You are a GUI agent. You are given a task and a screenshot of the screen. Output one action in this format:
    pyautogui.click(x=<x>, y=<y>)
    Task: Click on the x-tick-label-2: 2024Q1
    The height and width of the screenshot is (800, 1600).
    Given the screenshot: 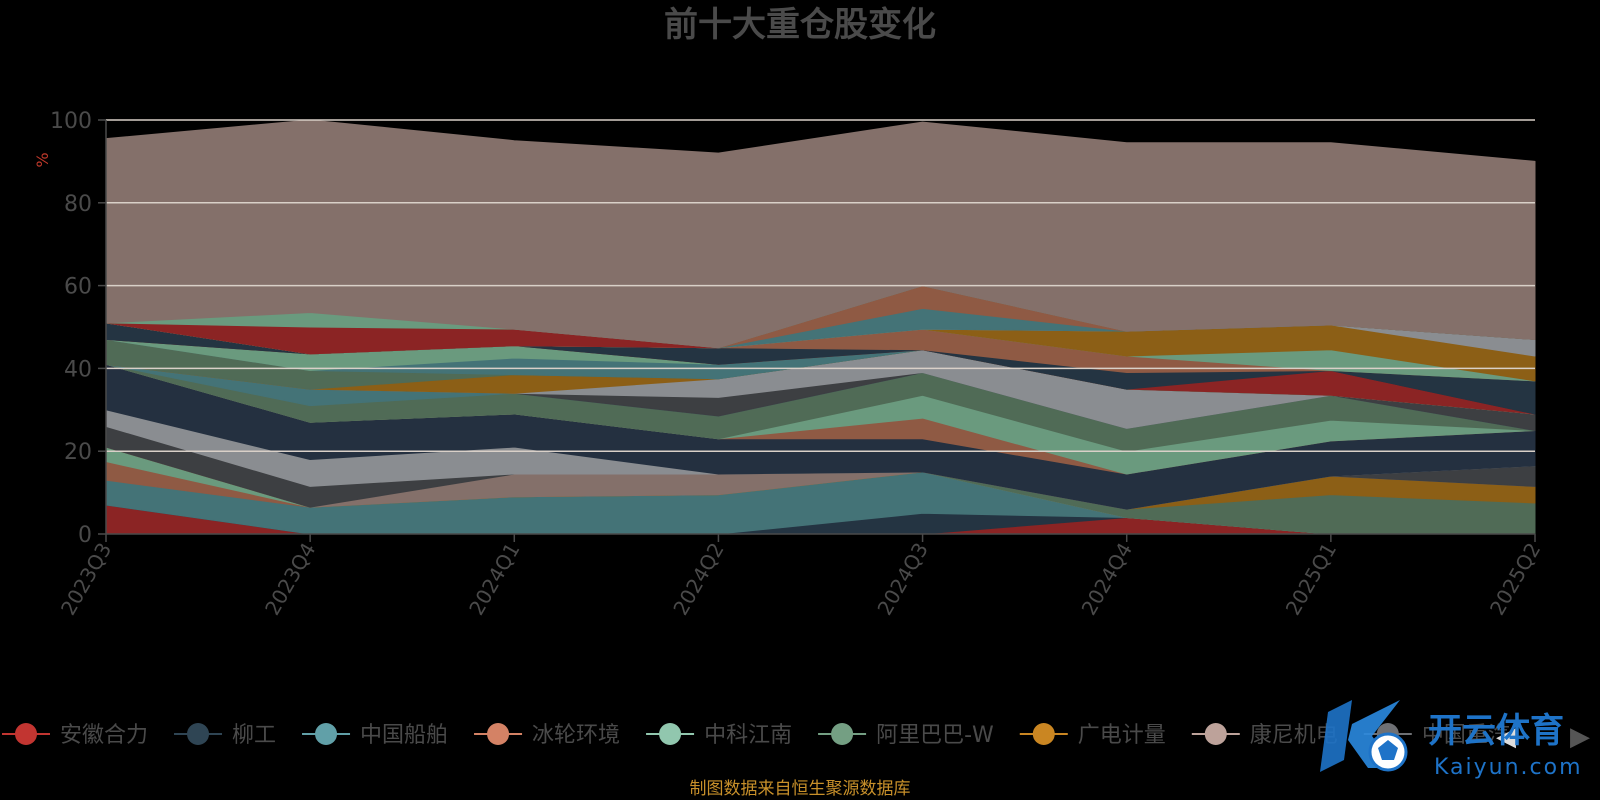 What is the action you would take?
    pyautogui.click(x=494, y=579)
    